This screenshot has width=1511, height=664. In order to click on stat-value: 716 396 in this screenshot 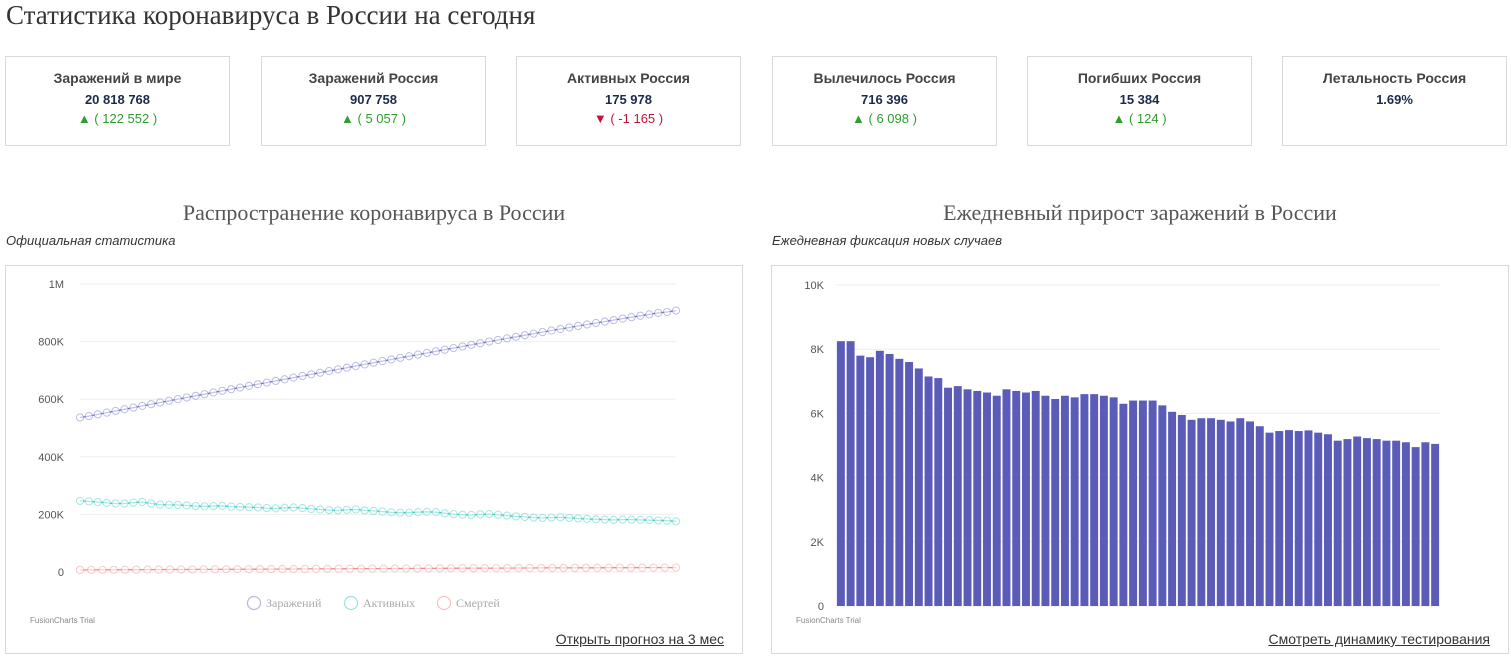, I will do `click(884, 99)`.